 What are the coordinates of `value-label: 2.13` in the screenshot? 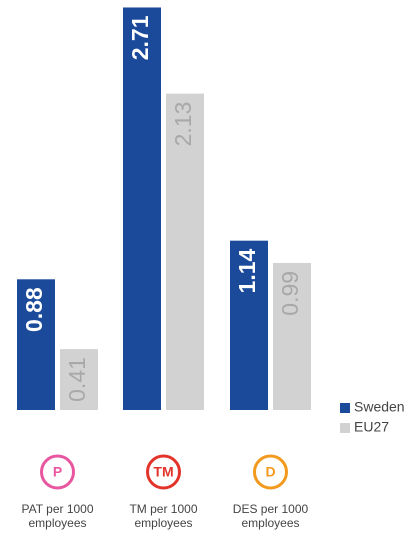 It's located at (183, 124).